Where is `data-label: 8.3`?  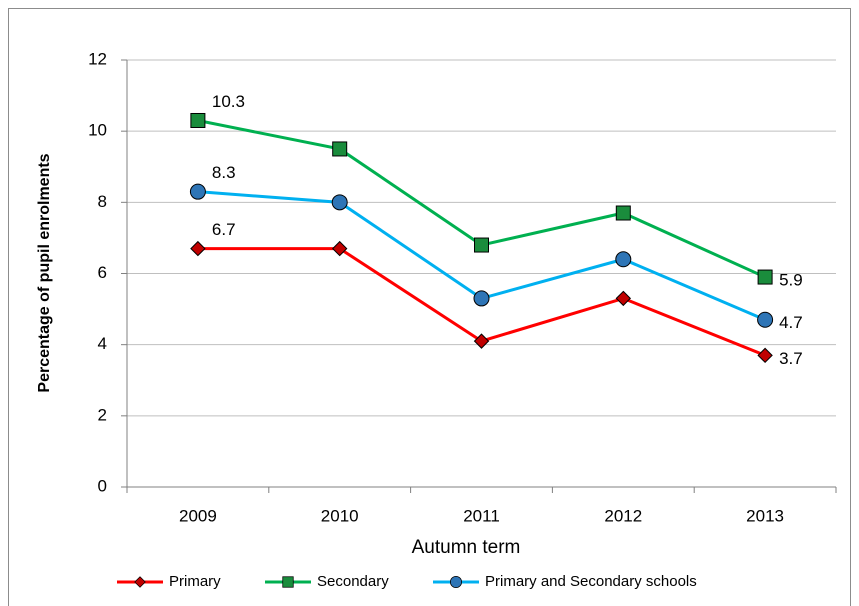 data-label: 8.3 is located at coordinates (224, 172).